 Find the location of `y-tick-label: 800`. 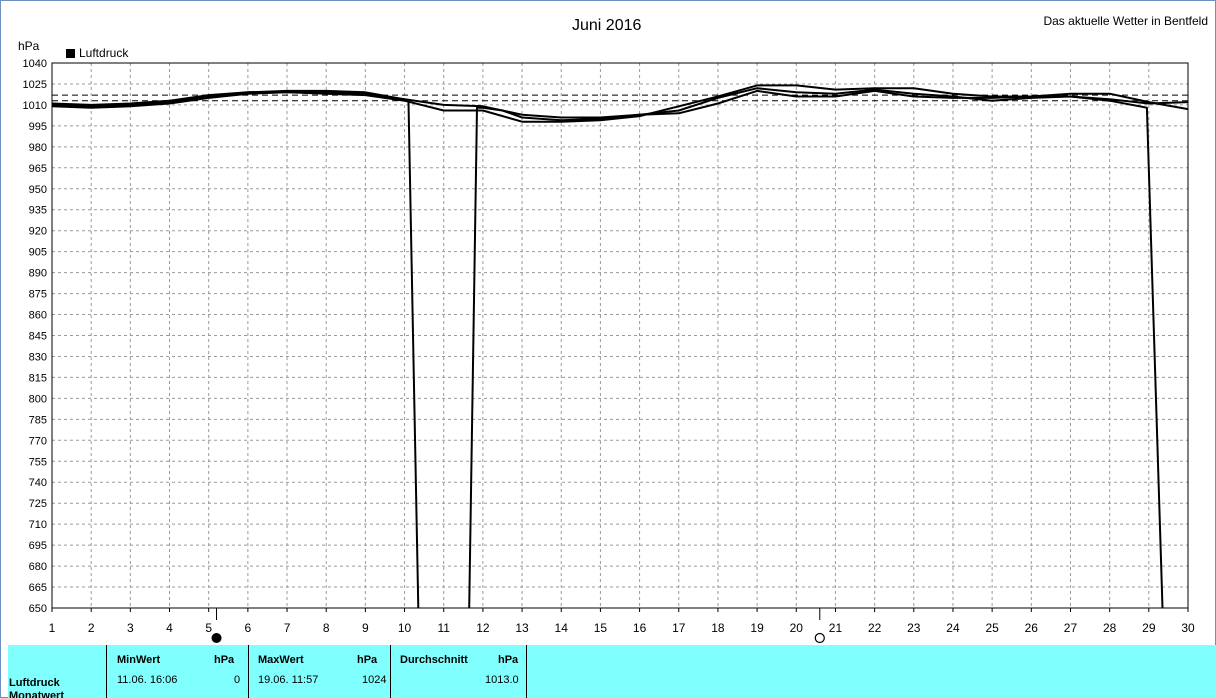

y-tick-label: 800 is located at coordinates (38, 399).